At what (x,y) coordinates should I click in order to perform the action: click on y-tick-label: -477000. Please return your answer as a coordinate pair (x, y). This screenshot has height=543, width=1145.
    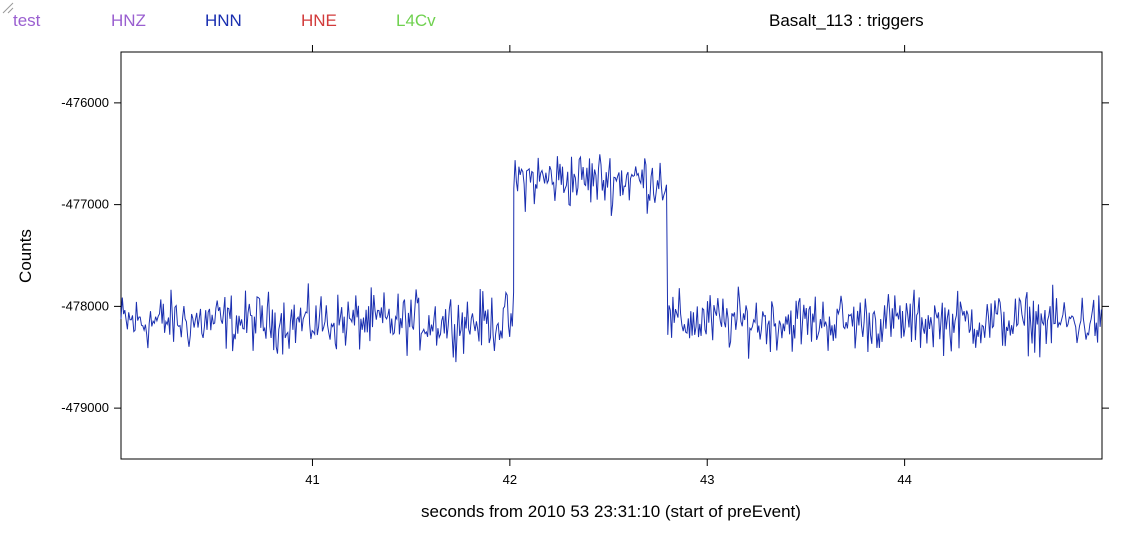
    Looking at the image, I should click on (85, 204).